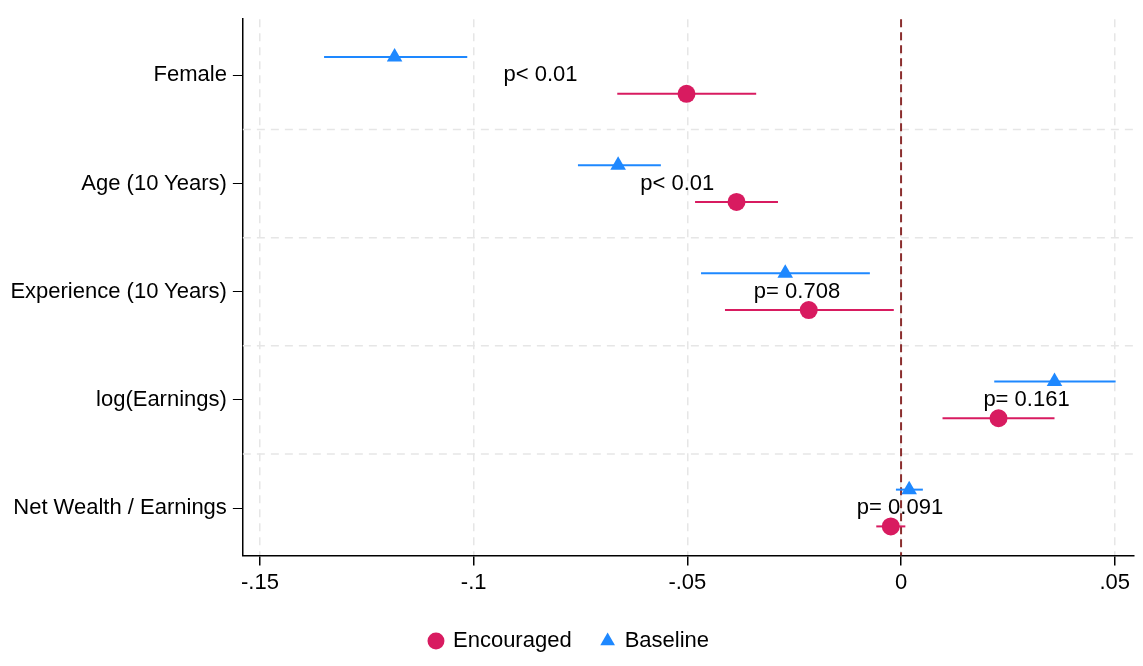 The image size is (1143, 666). I want to click on annotation: p= 0.708, so click(797, 290).